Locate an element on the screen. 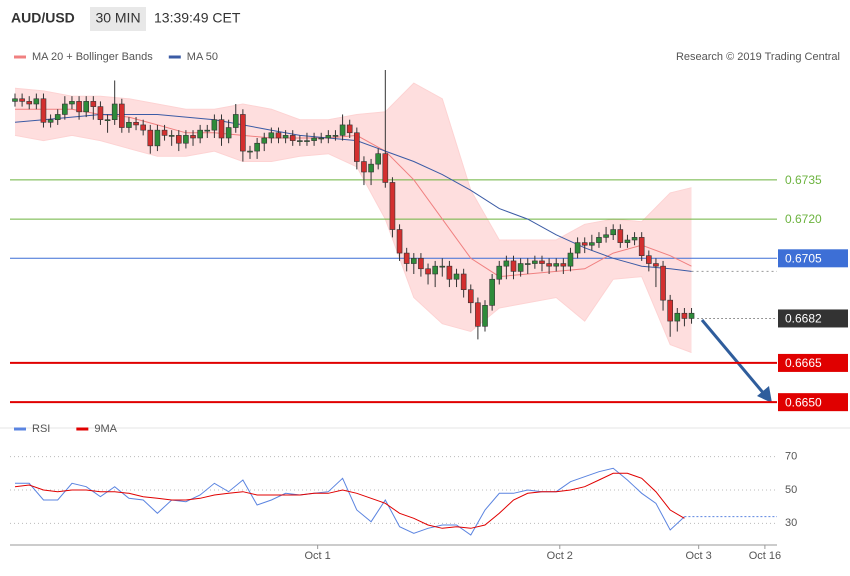  forecast-arrow is located at coordinates (733, 357).